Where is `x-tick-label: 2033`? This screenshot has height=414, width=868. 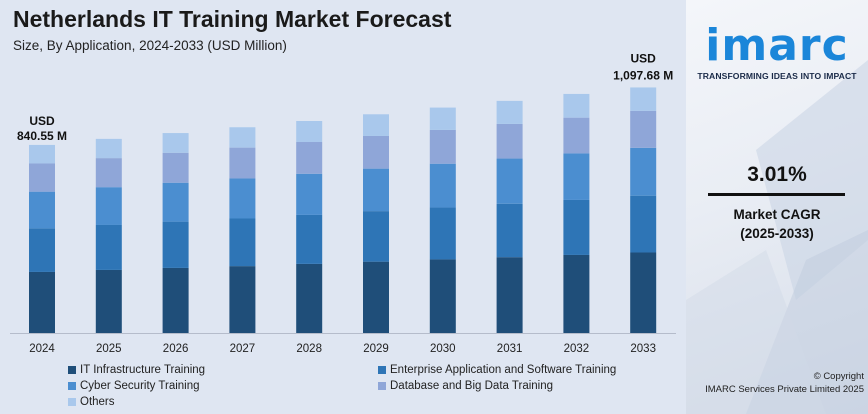 x-tick-label: 2033 is located at coordinates (643, 349).